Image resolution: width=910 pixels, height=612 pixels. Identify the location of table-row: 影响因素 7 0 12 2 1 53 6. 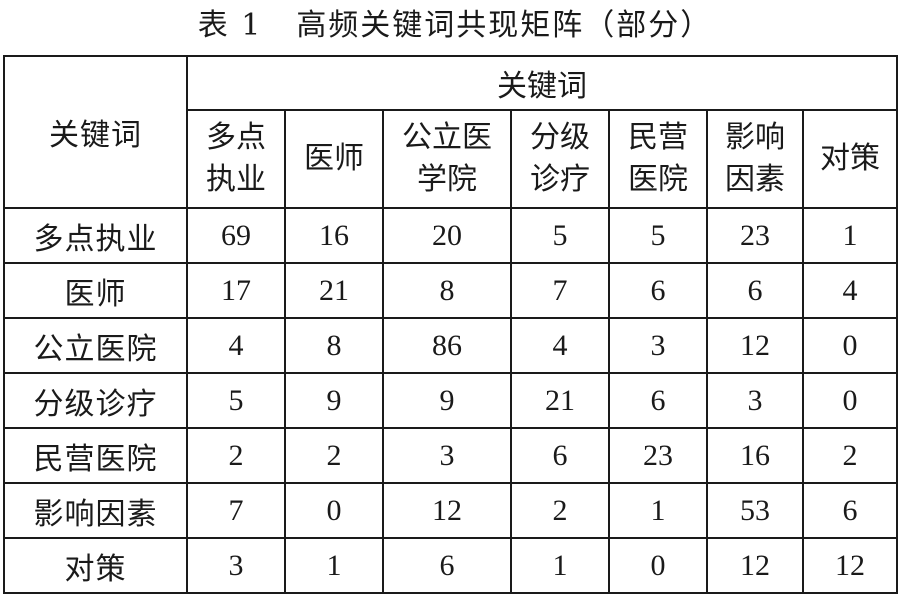
(451, 510).